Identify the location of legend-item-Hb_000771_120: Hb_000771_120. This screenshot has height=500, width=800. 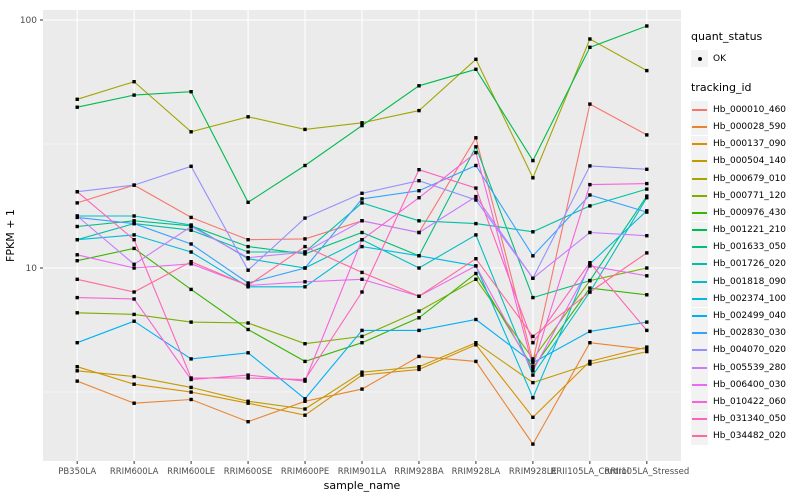
(745, 196).